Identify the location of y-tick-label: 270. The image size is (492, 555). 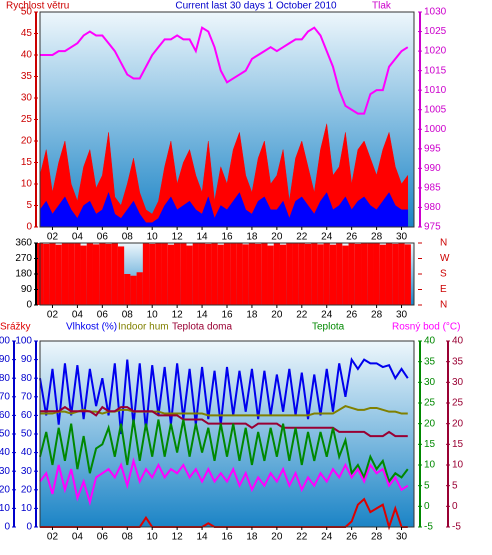
(23, 258).